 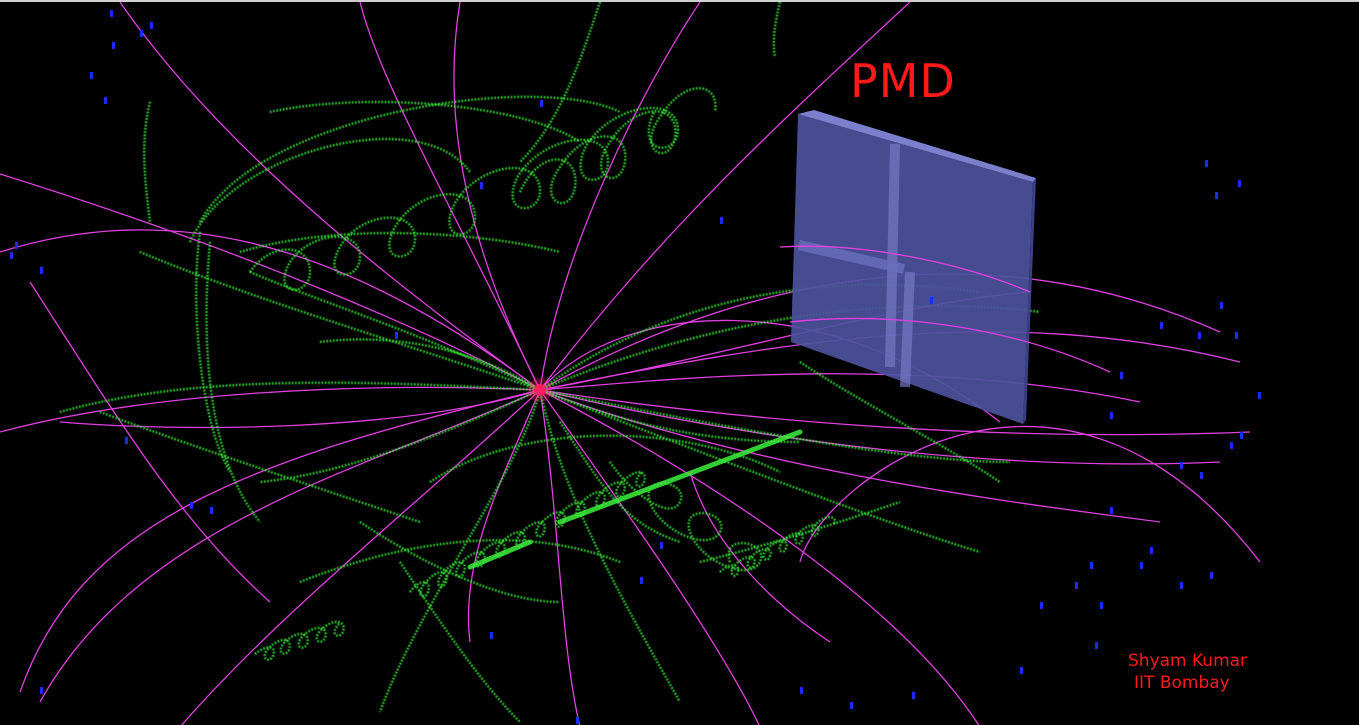 What do you see at coordinates (635, 499) in the screenshot?
I see `hit-bundle` at bounding box center [635, 499].